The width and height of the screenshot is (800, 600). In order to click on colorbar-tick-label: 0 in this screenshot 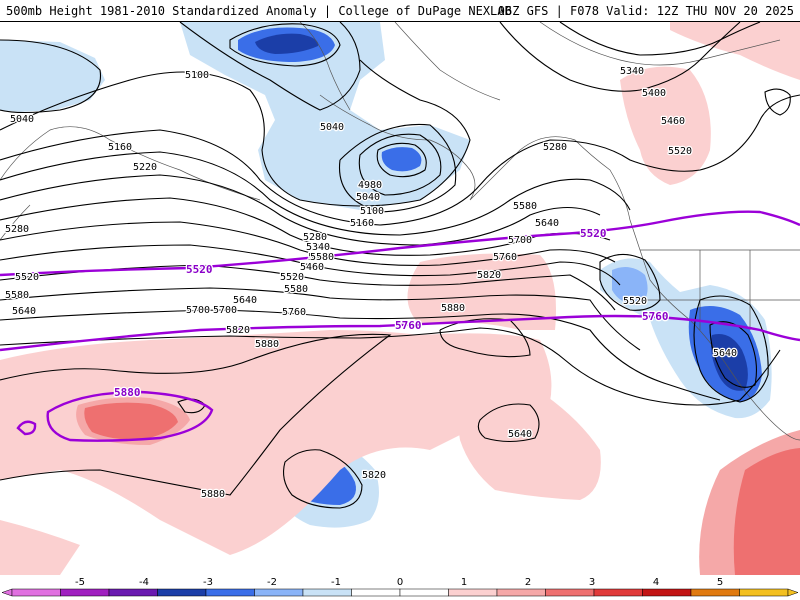, I will do `click(400, 582)`.